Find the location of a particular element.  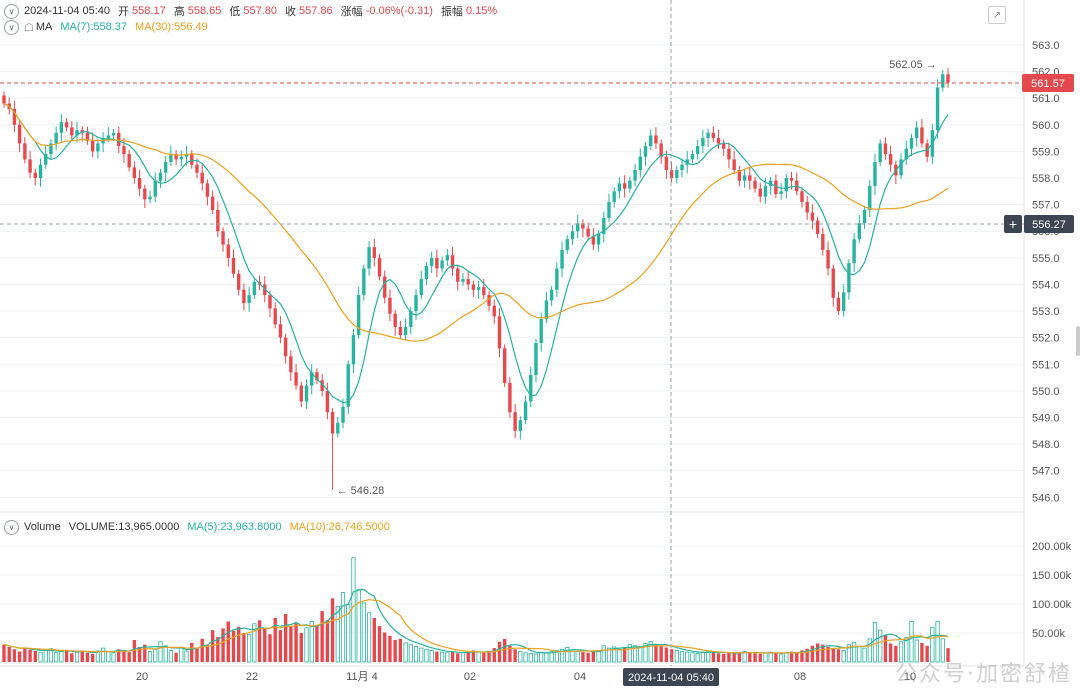

price-tick-label: 555.0 is located at coordinates (1046, 259).